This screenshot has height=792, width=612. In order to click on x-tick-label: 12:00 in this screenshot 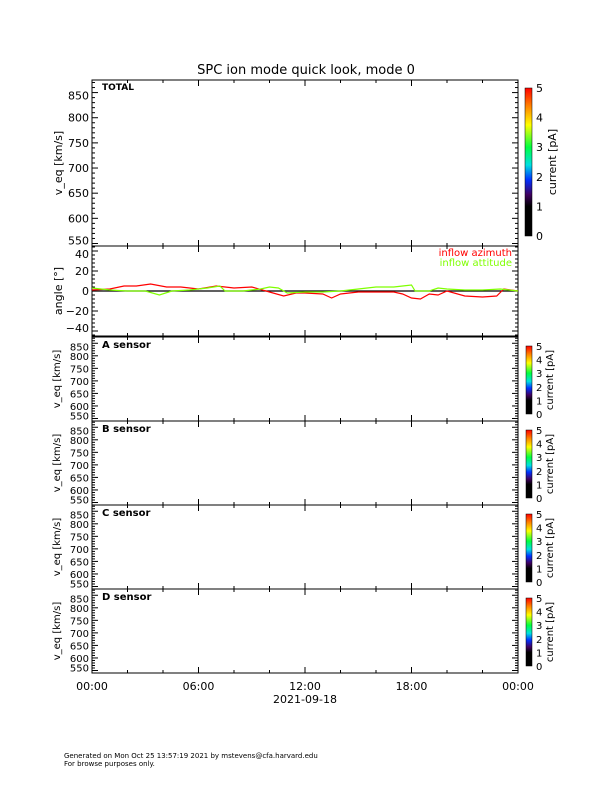, I will do `click(305, 686)`.